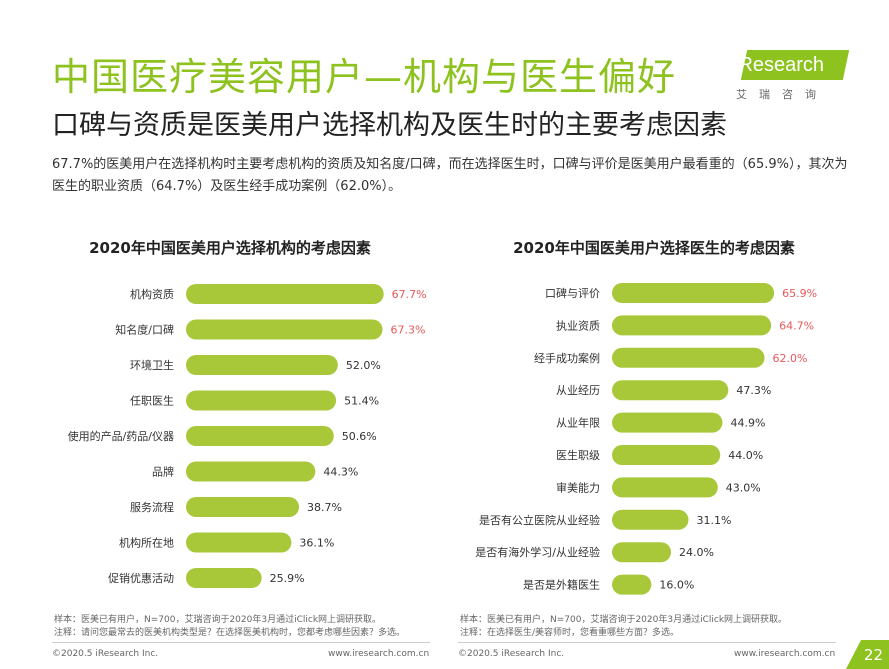 The image size is (889, 669). Describe the element at coordinates (409, 294) in the screenshot. I see `value-label: 67.7%` at that location.